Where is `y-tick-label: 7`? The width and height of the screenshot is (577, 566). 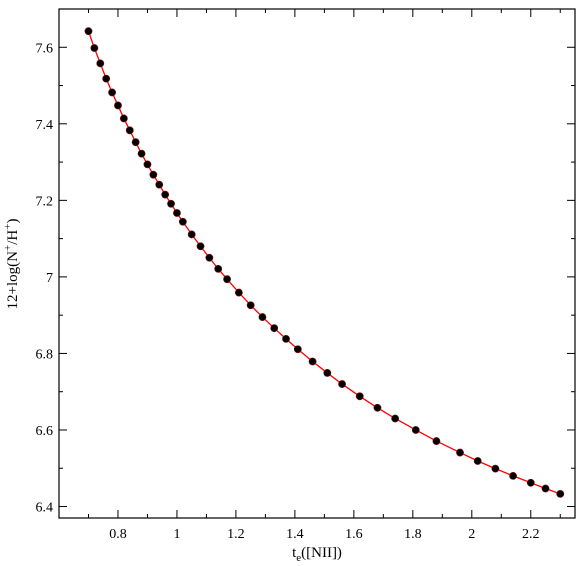 y-tick-label: 7 is located at coordinates (49, 278).